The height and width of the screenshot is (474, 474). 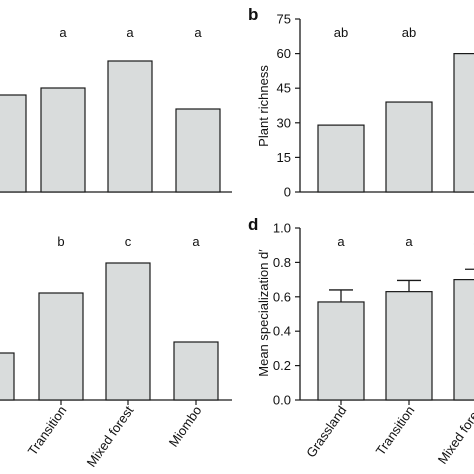 What do you see at coordinates (284, 19) in the screenshot?
I see `panel-b-y-tick-label-75: 75` at bounding box center [284, 19].